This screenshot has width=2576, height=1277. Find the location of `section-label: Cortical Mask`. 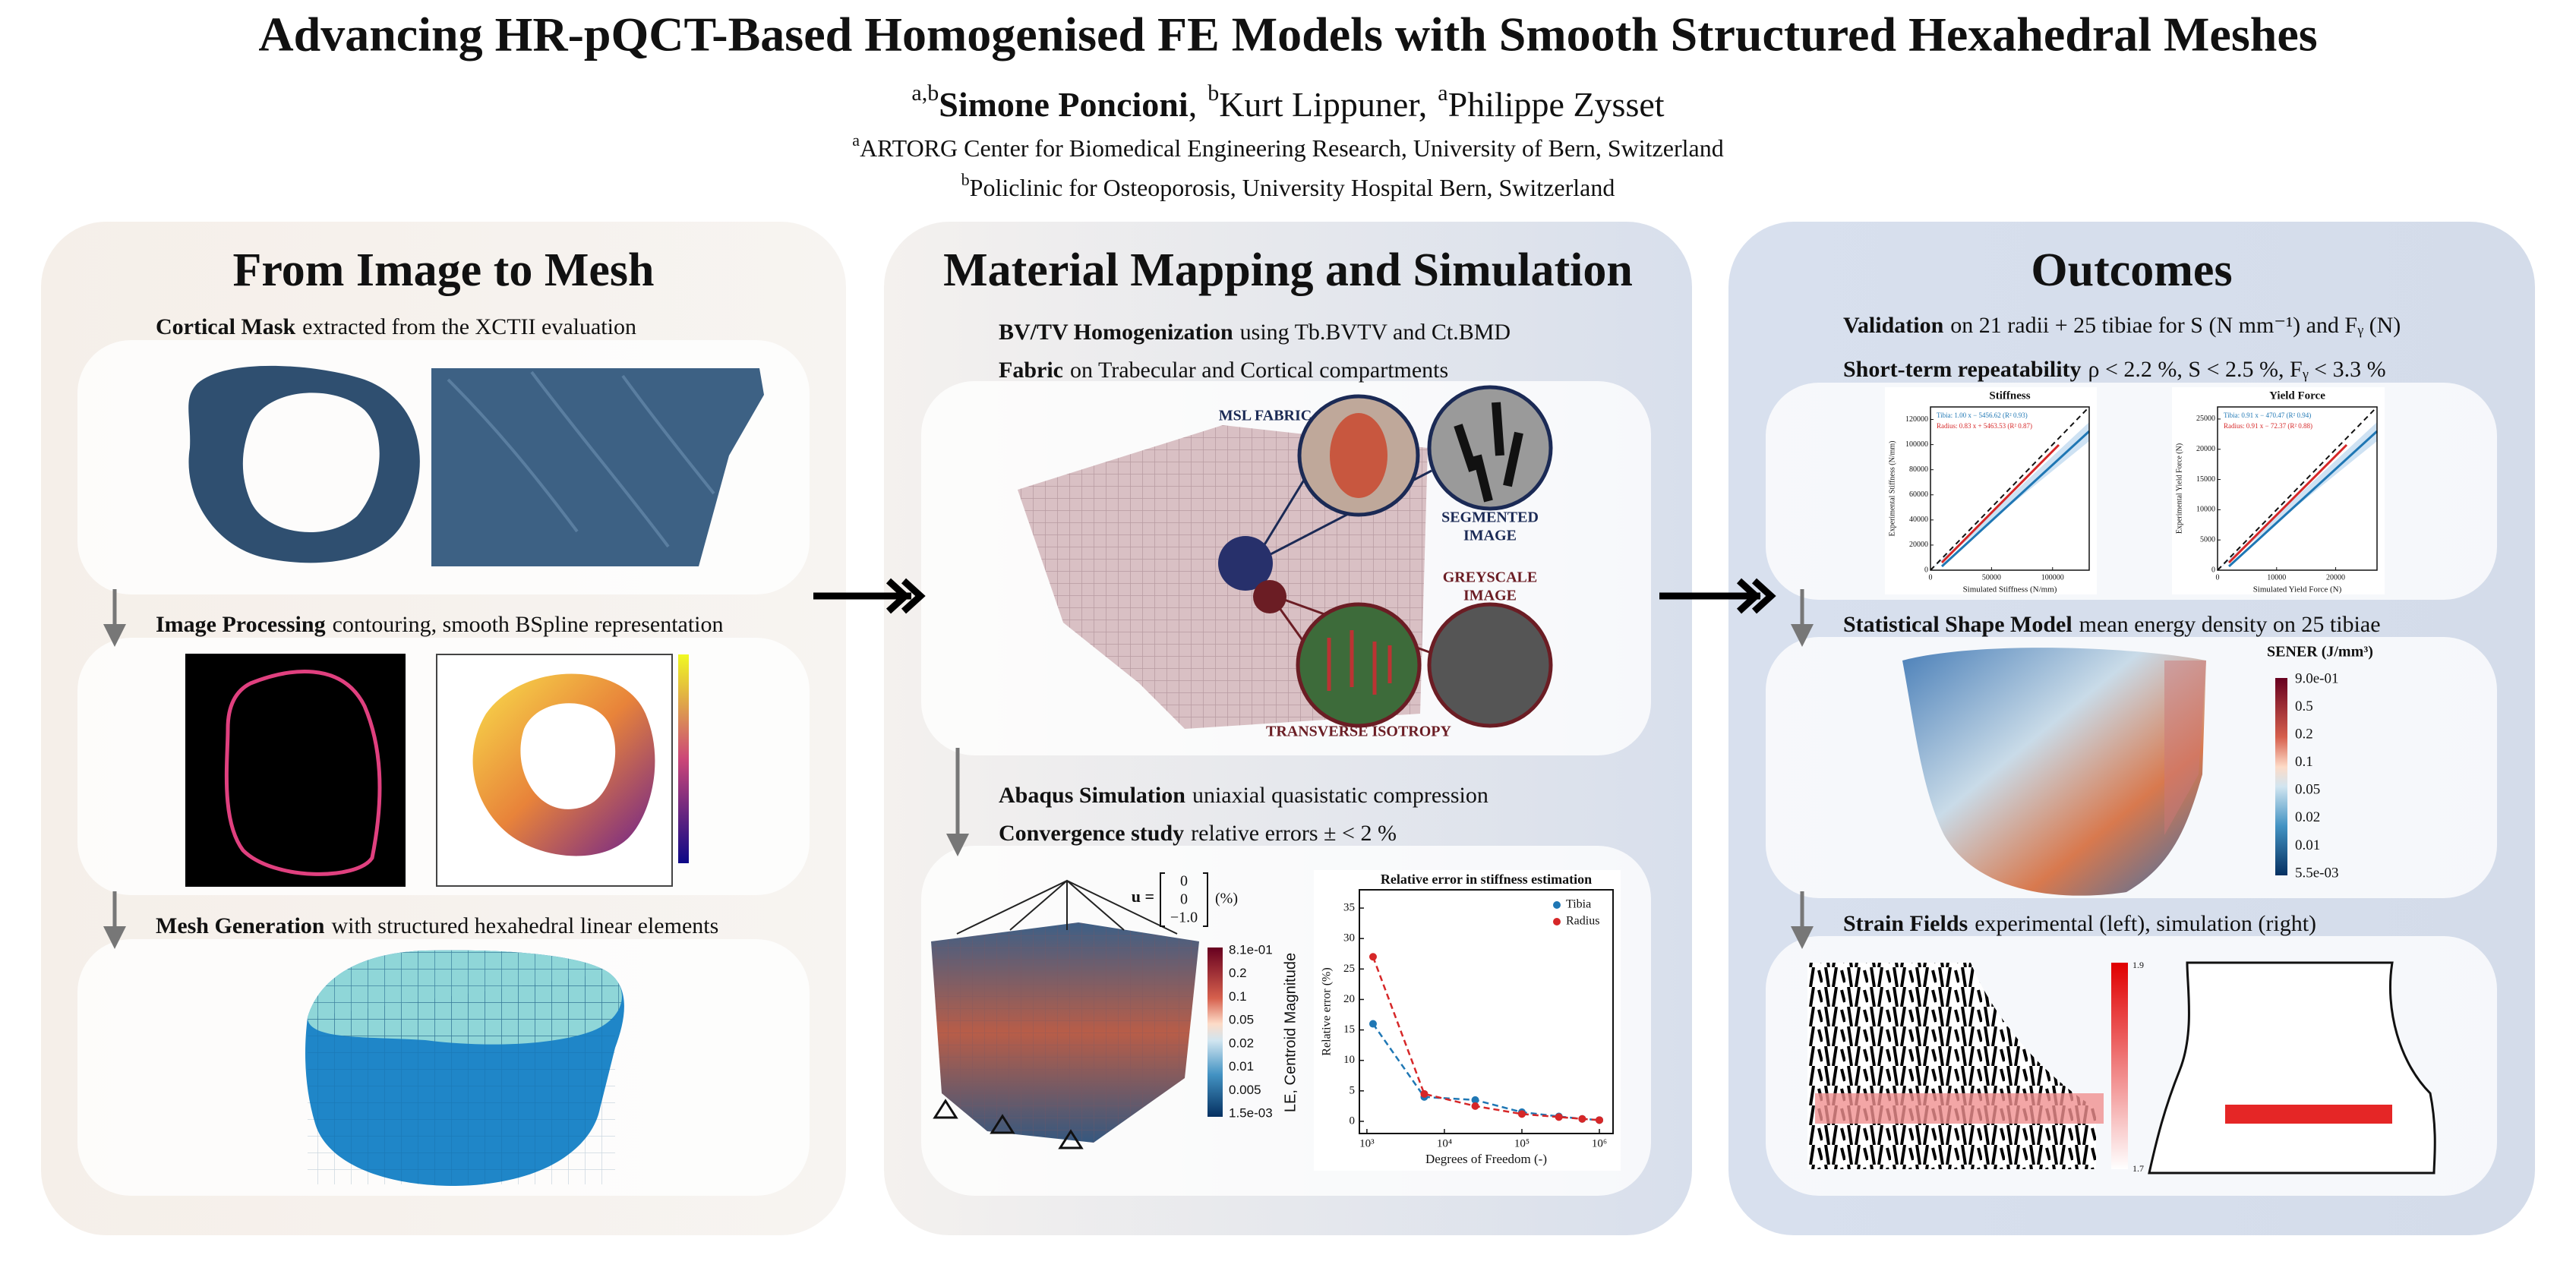

section-label: Cortical Mask is located at coordinates (225, 326).